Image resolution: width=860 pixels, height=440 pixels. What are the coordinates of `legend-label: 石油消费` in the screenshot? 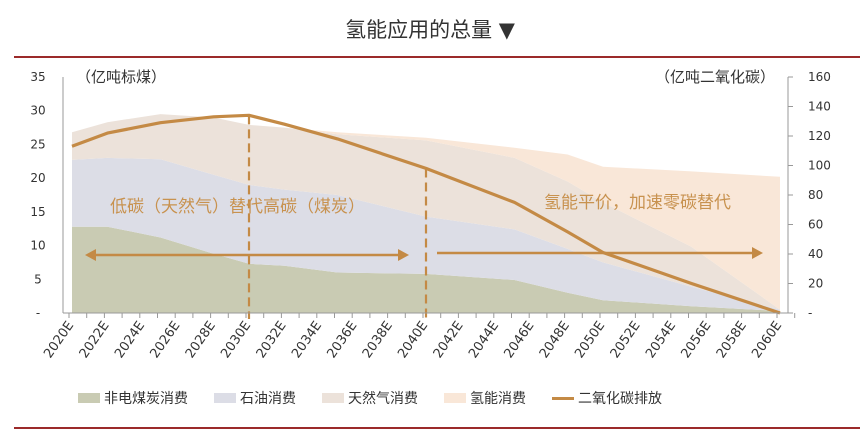 It's located at (268, 399).